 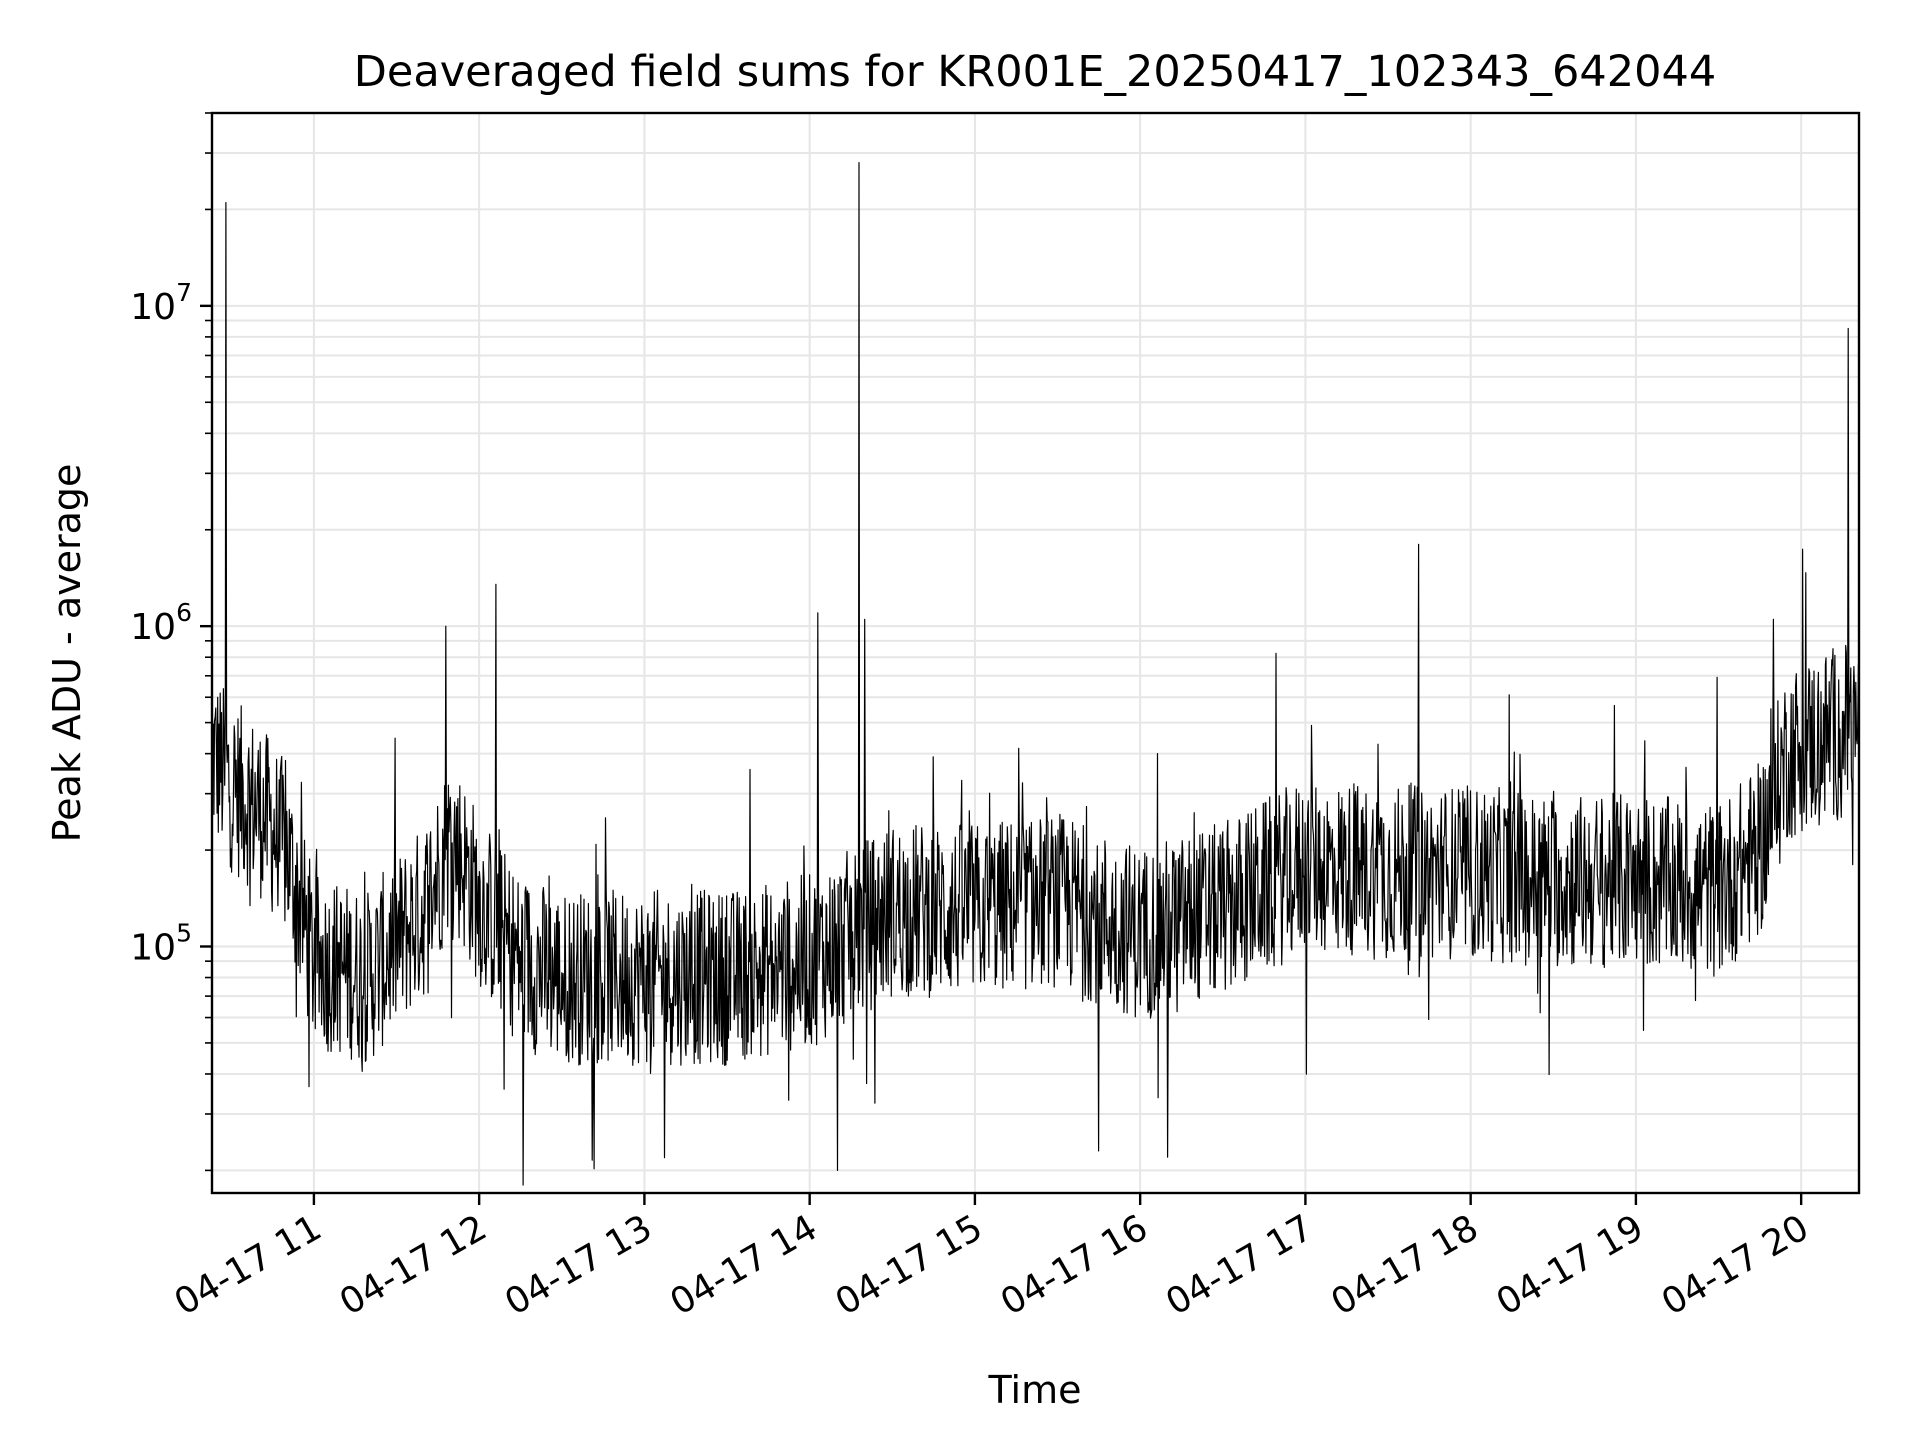 What do you see at coordinates (1035, 1390) in the screenshot?
I see `x-axis-label: Time` at bounding box center [1035, 1390].